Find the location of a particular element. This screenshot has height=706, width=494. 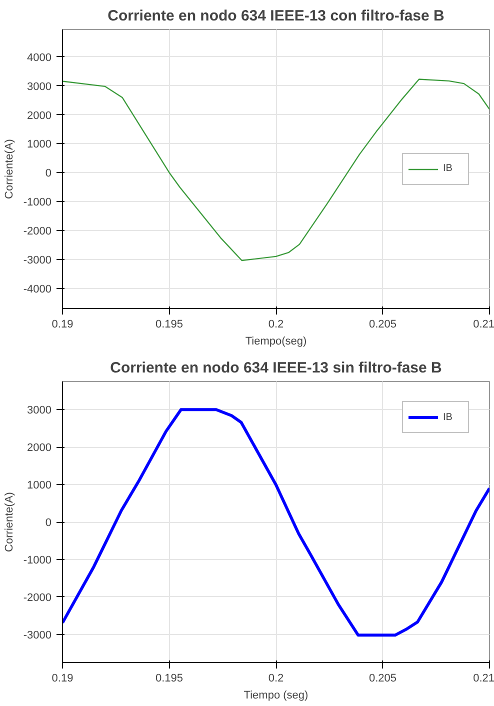

y-tick-label: -4000 is located at coordinates (37, 289).